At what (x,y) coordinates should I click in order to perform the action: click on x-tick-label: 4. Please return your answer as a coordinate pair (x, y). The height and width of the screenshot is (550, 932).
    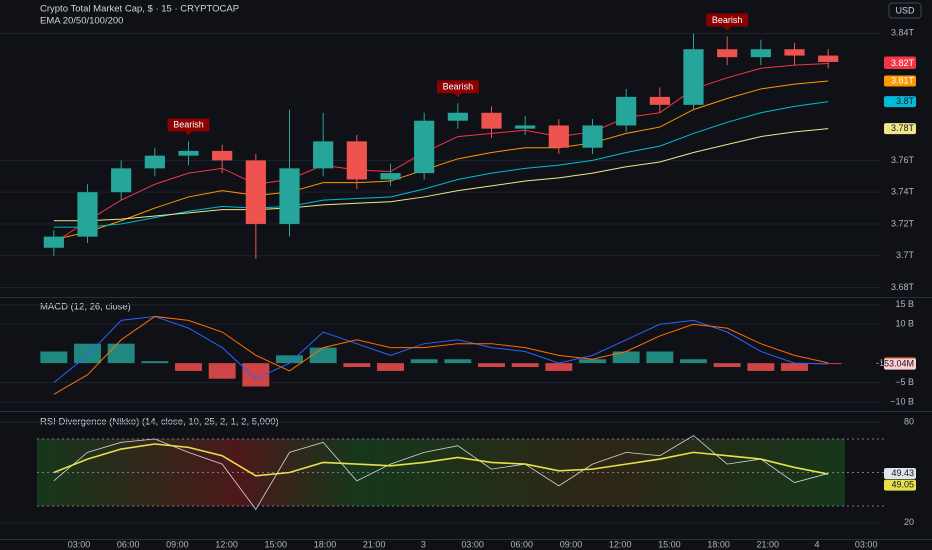
    Looking at the image, I should click on (816, 544).